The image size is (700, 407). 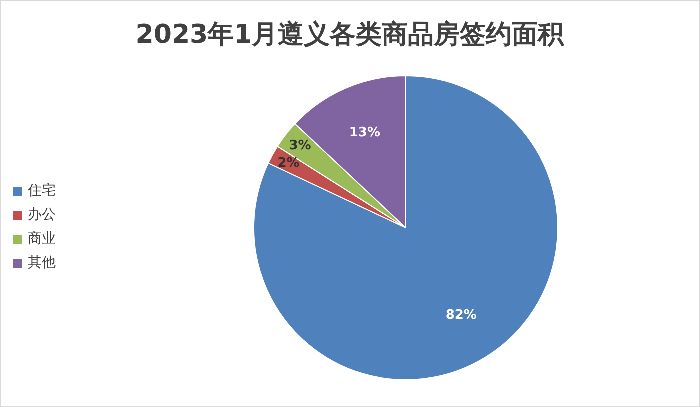 What do you see at coordinates (42, 215) in the screenshot?
I see `legend-label: 办公` at bounding box center [42, 215].